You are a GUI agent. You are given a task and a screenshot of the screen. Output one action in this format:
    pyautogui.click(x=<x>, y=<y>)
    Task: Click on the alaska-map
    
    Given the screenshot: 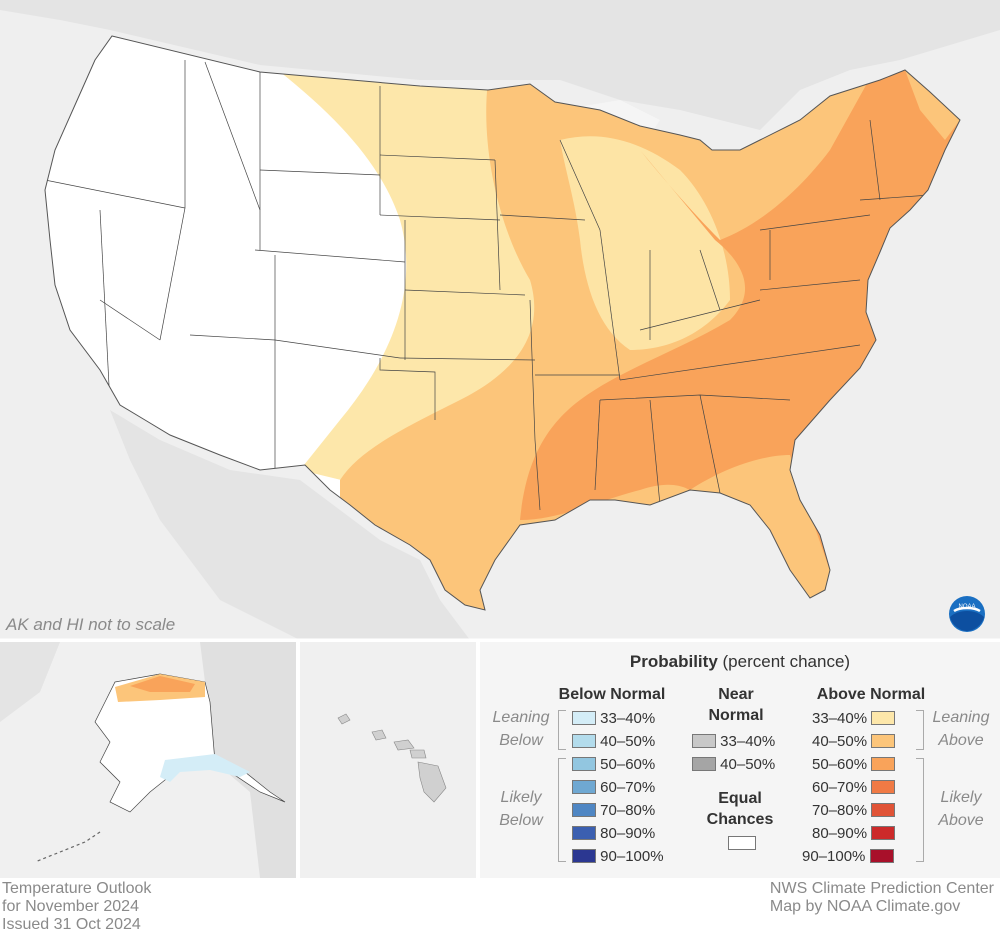 What is the action you would take?
    pyautogui.click(x=148, y=760)
    